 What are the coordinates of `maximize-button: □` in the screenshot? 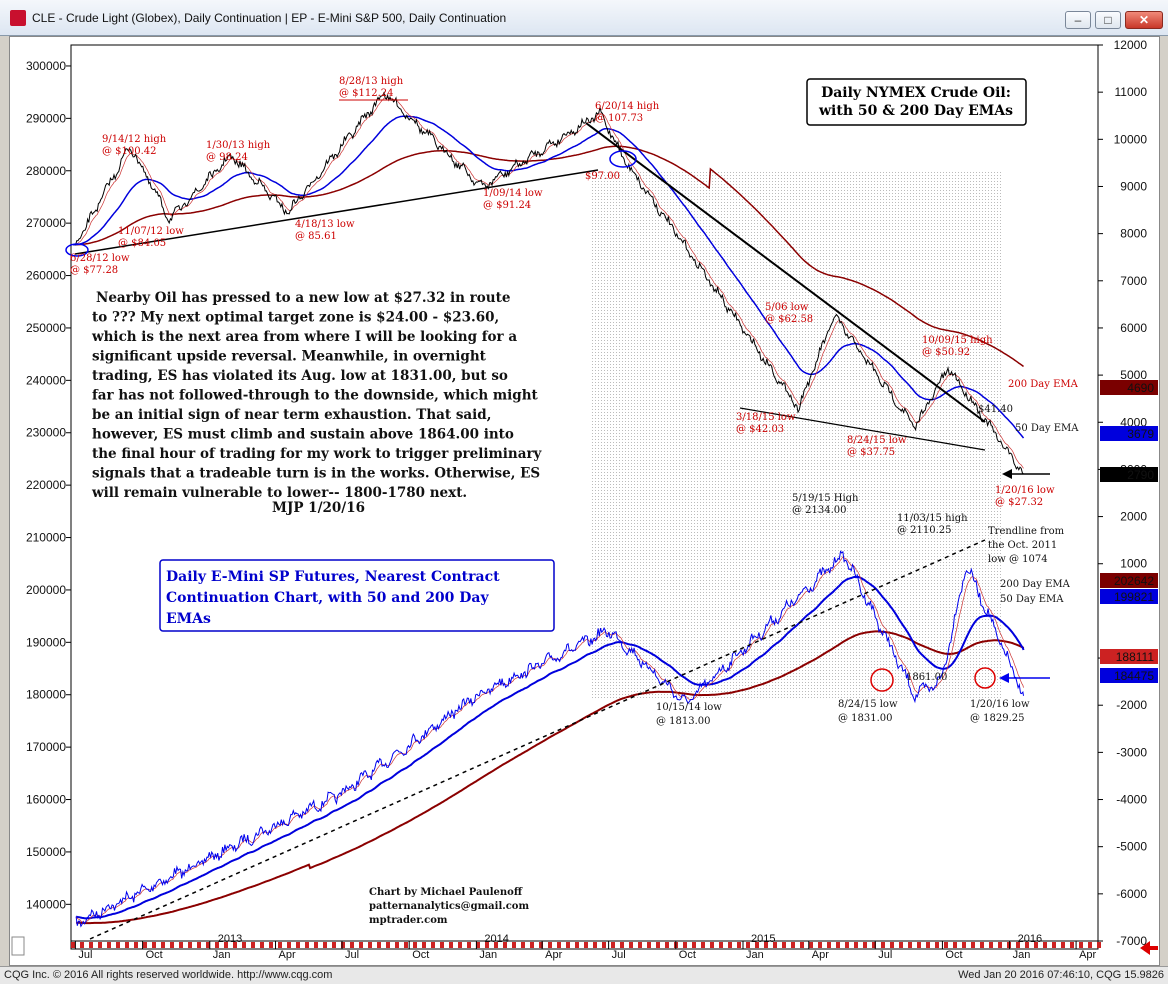 It's located at (1108, 20).